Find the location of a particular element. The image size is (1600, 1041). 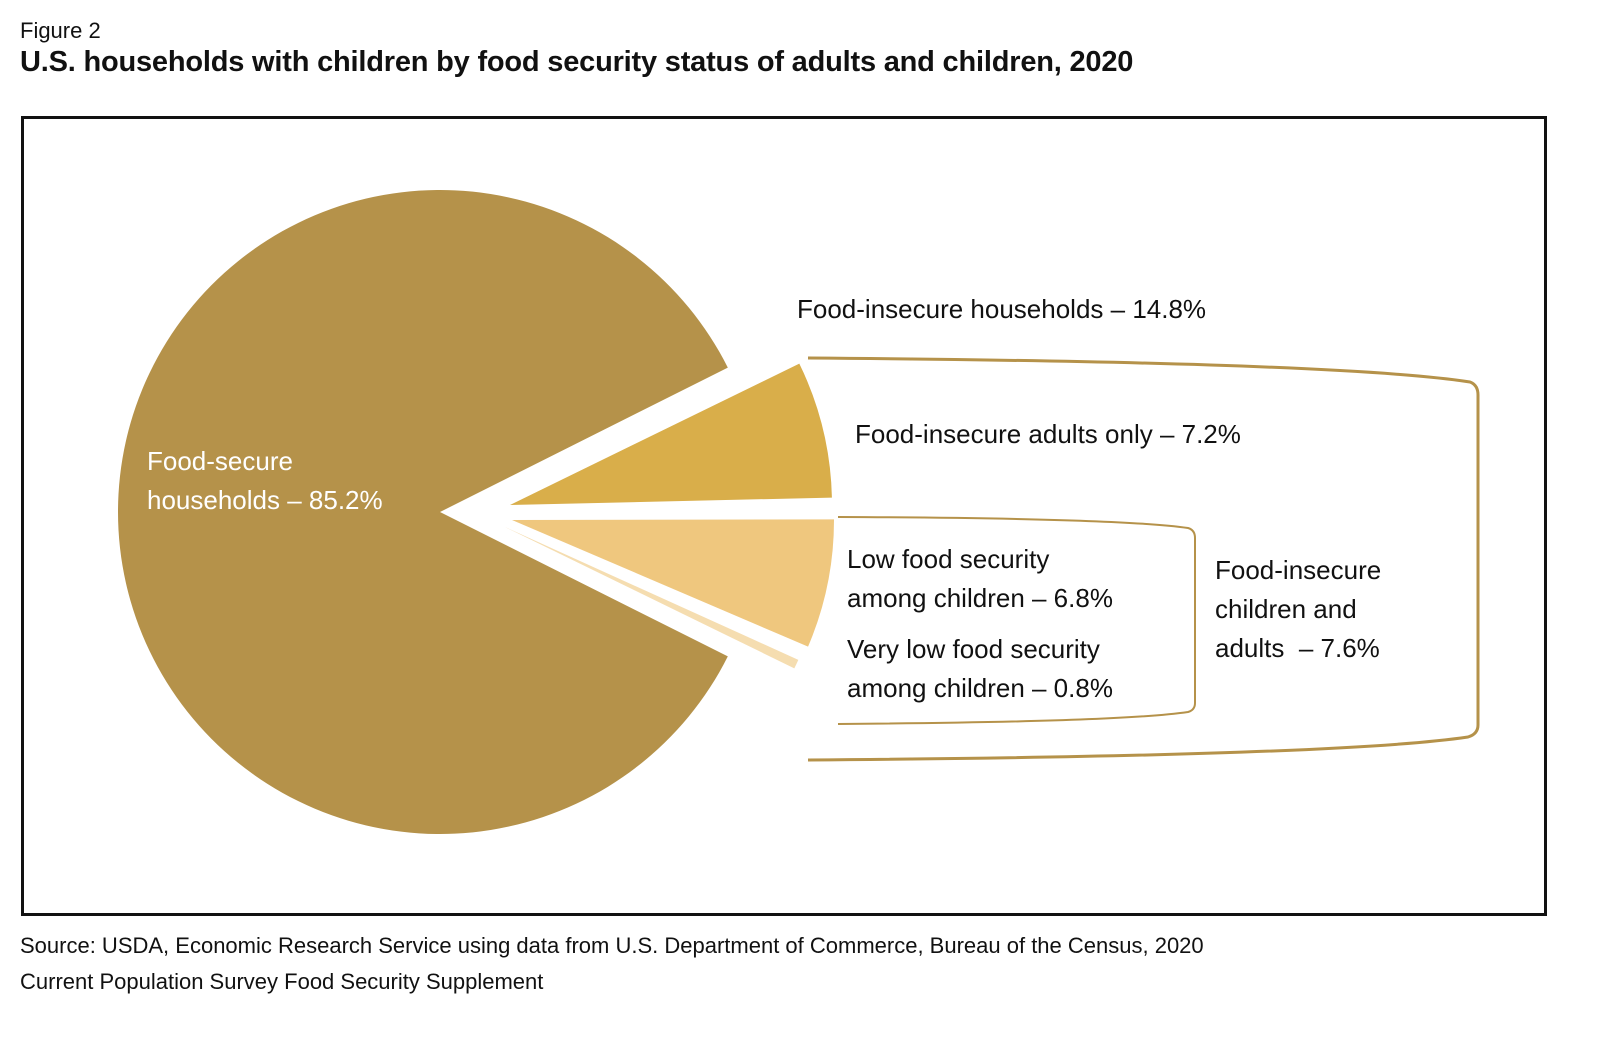

label-line: Food-secure is located at coordinates (220, 461).